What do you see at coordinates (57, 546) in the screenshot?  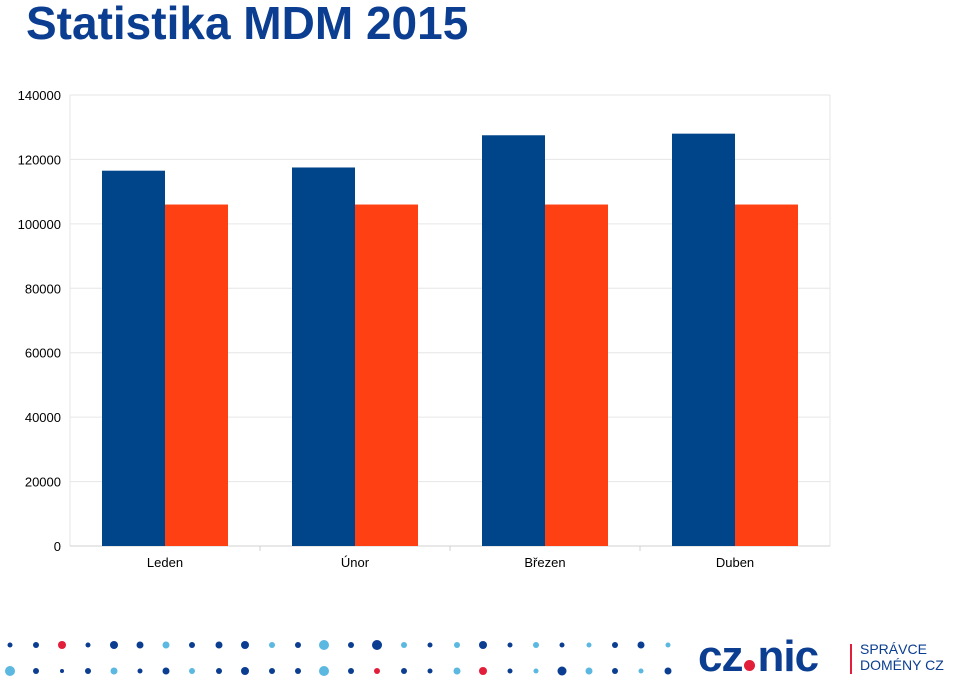 I see `y-tick-label: 0` at bounding box center [57, 546].